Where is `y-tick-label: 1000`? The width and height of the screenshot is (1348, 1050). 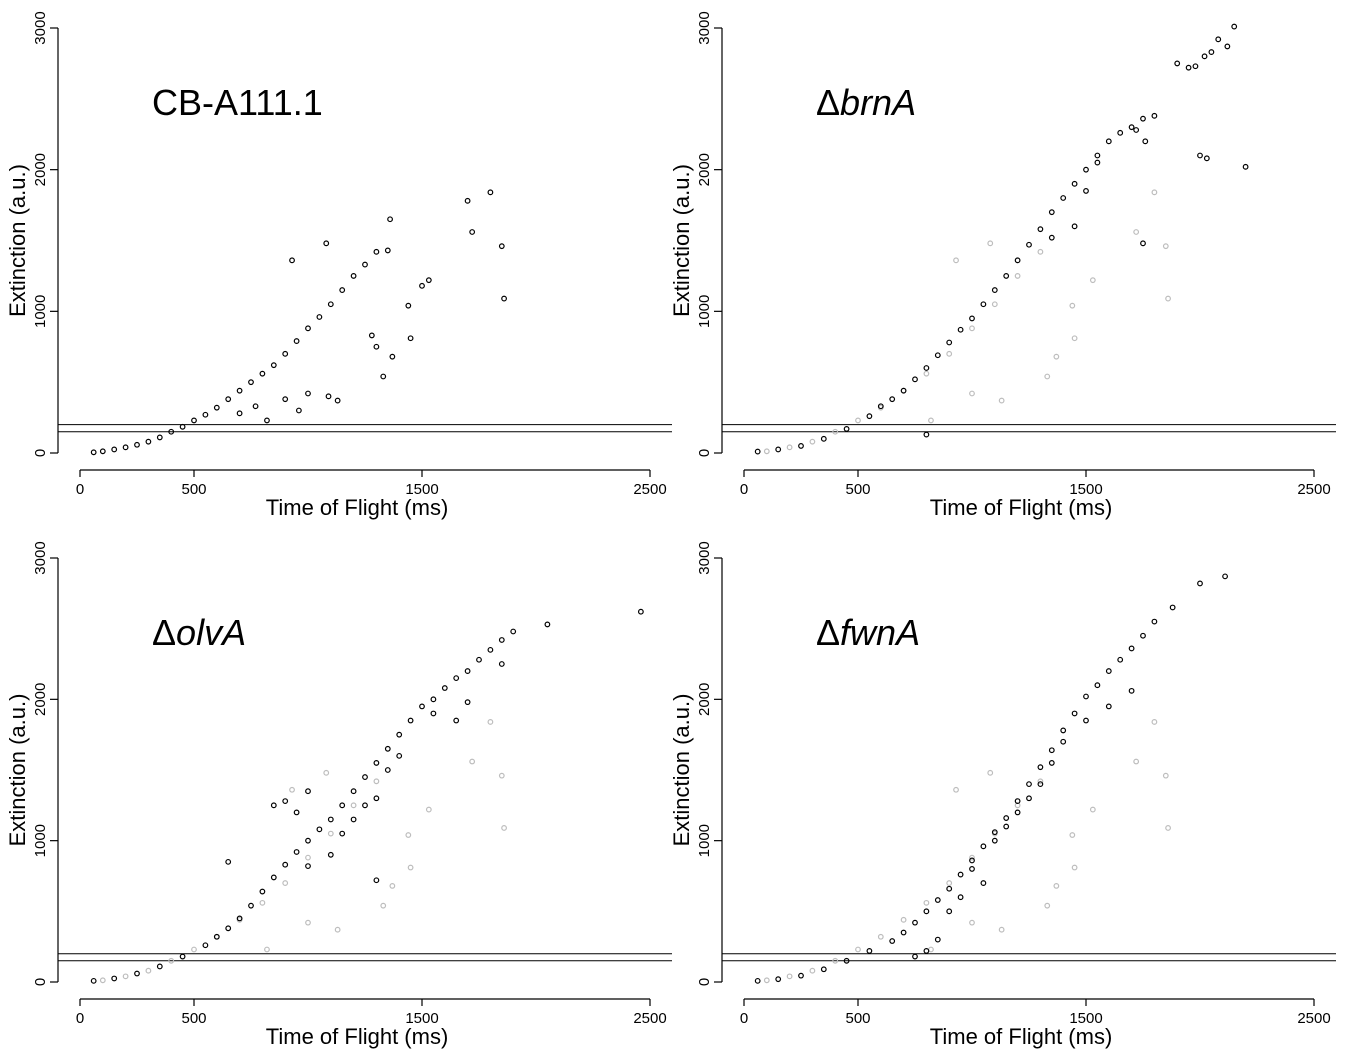 y-tick-label: 1000 is located at coordinates (704, 840).